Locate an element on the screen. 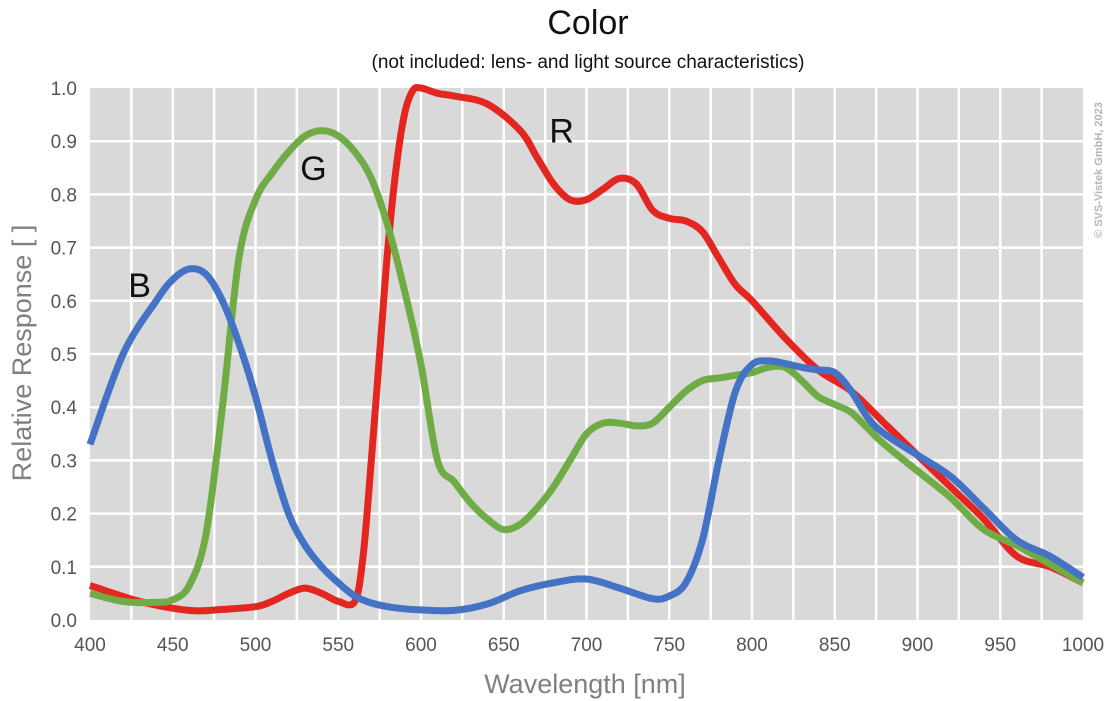  x-tick-label: 700 is located at coordinates (587, 645).